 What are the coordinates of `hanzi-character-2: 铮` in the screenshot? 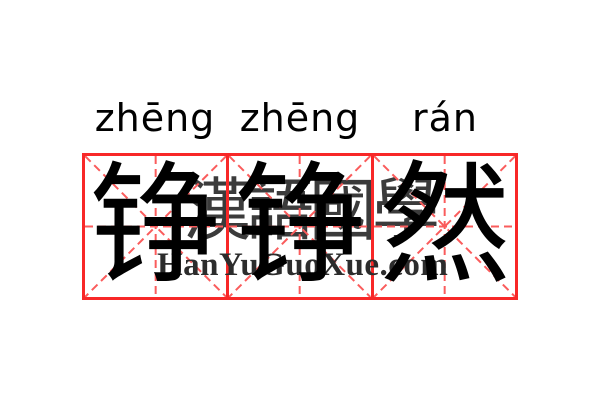 It's located at (300, 226).